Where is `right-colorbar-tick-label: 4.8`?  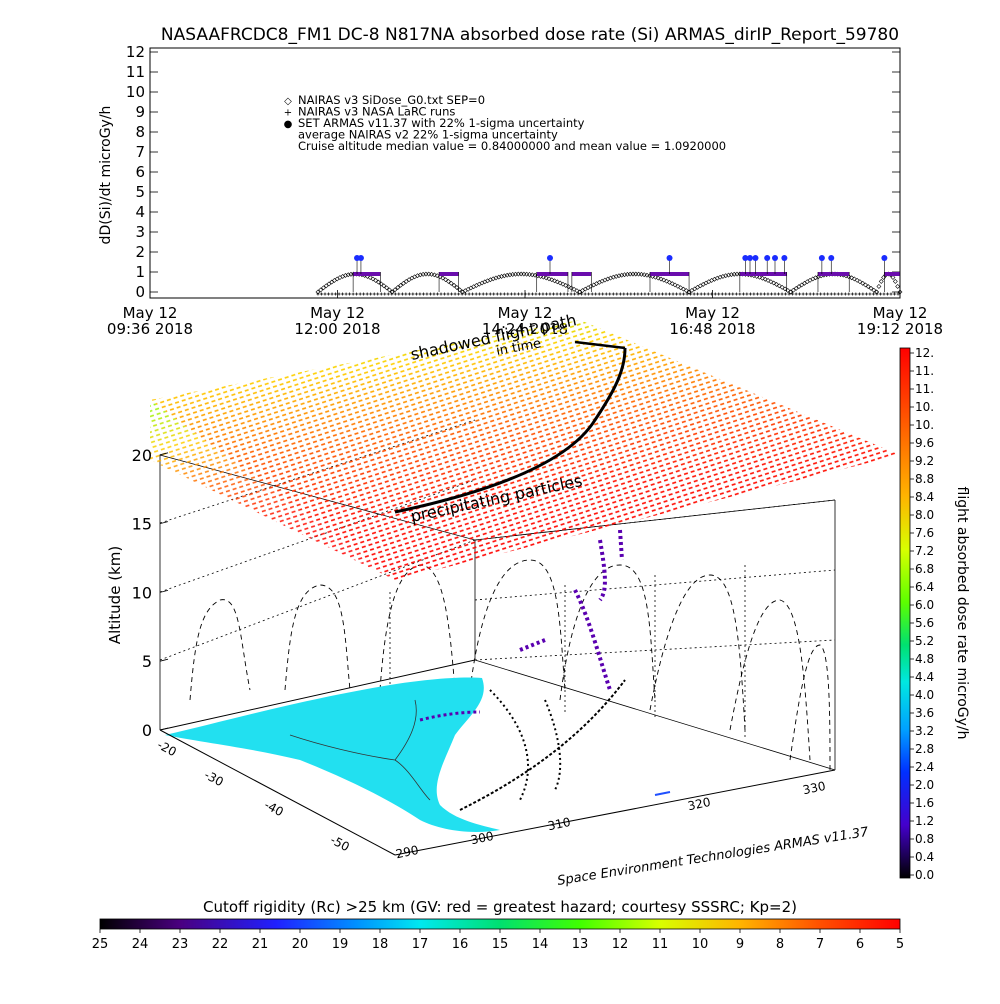 right-colorbar-tick-label: 4.8 is located at coordinates (924, 659).